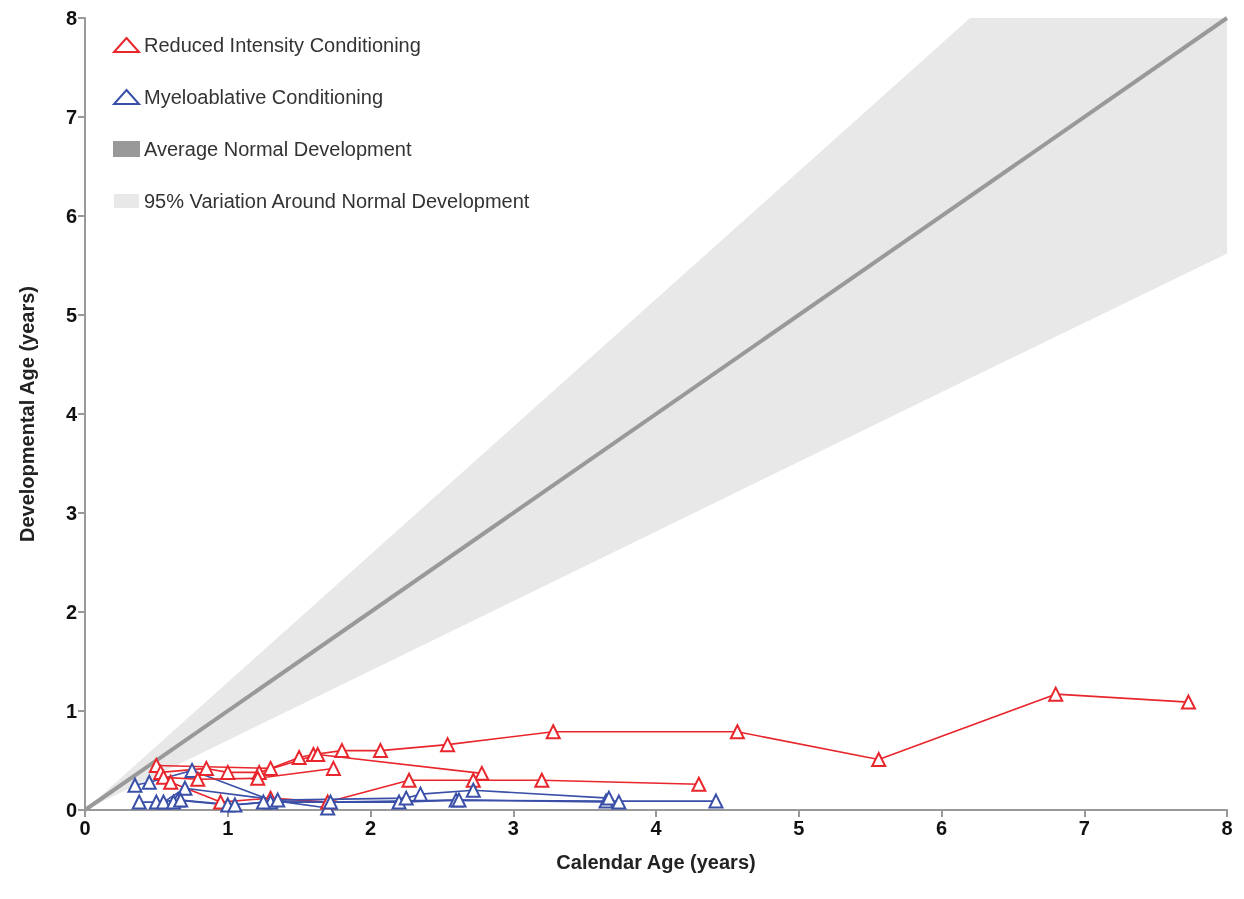 This screenshot has width=1244, height=899. What do you see at coordinates (71, 711) in the screenshot?
I see `y-tick-label: 1` at bounding box center [71, 711].